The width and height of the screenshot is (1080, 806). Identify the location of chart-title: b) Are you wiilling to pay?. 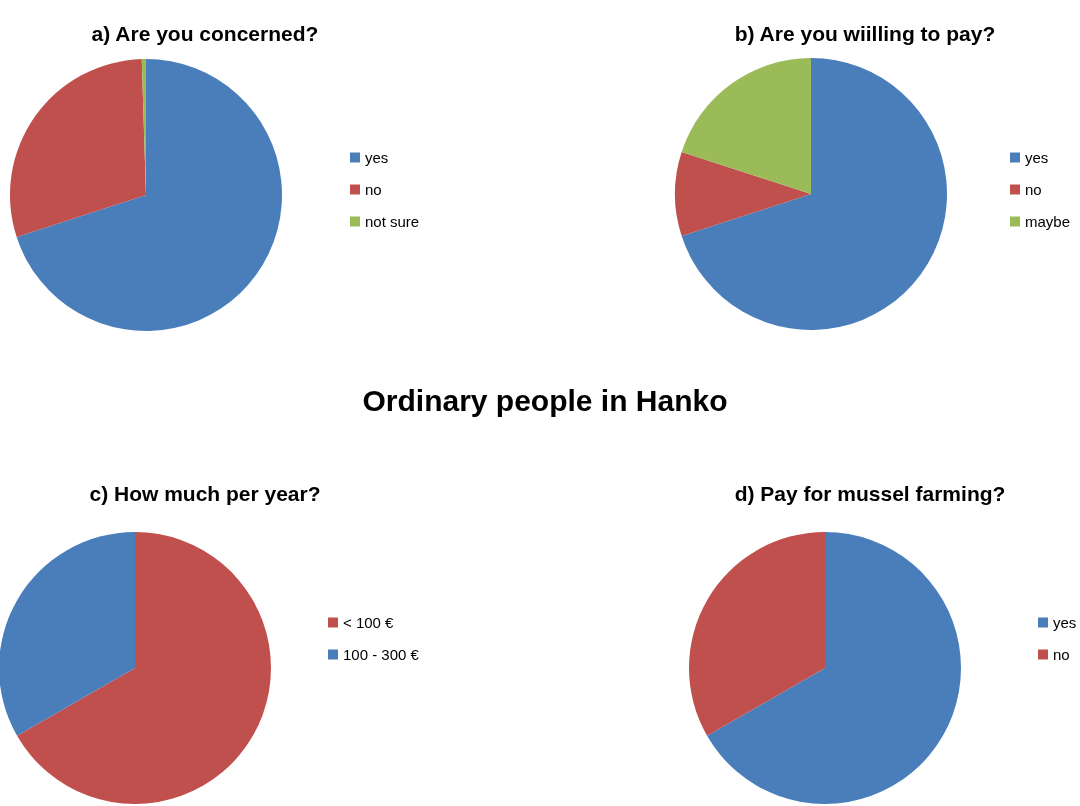
(865, 33).